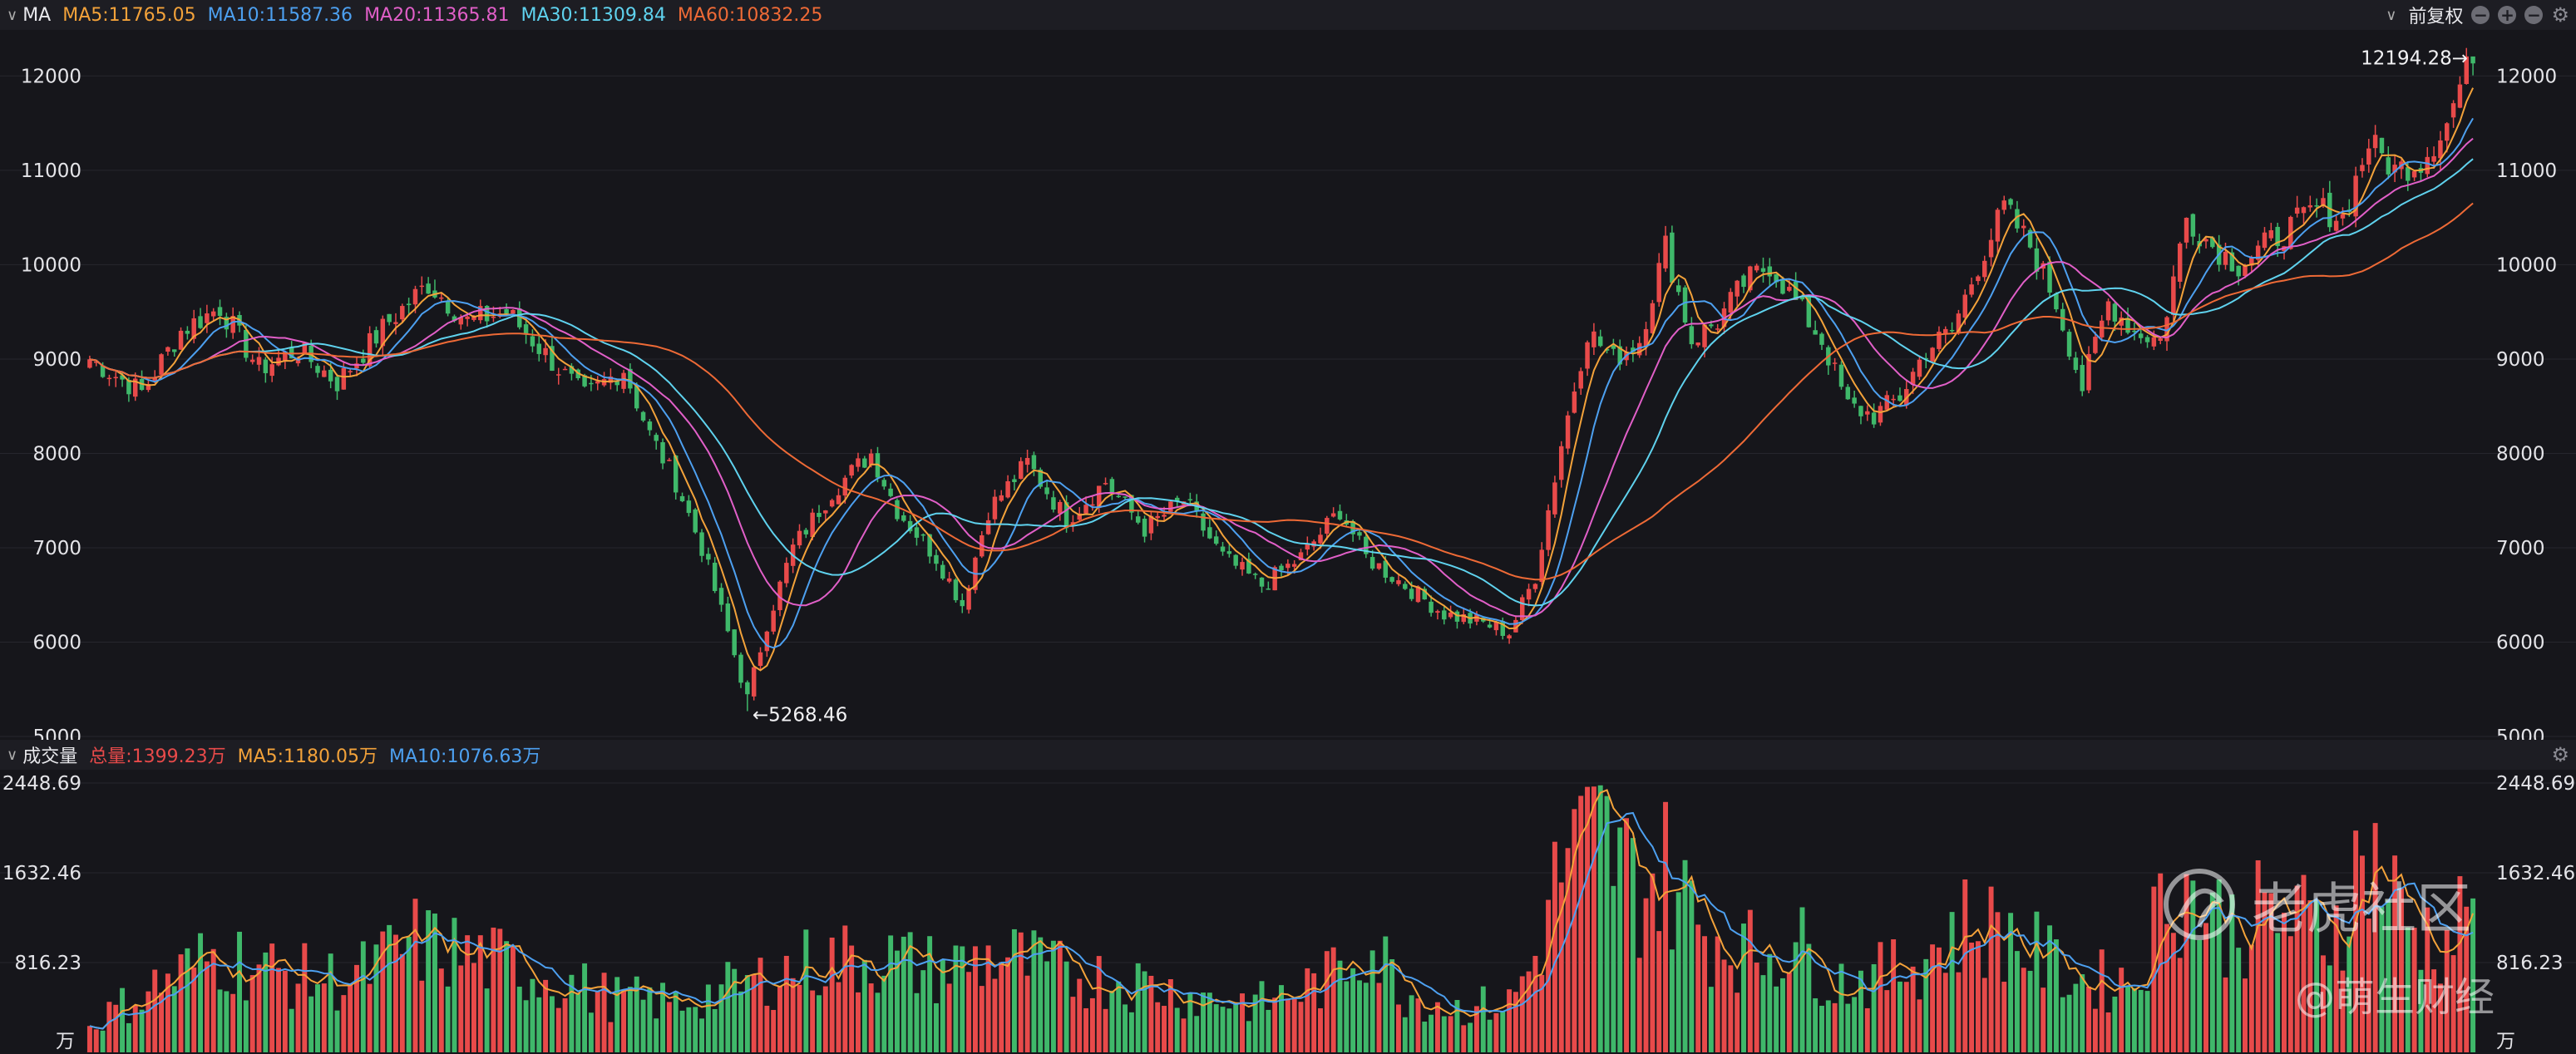 This screenshot has width=2576, height=1054. What do you see at coordinates (12, 755) in the screenshot?
I see `volume-collapse-chevron-icon: ∨` at bounding box center [12, 755].